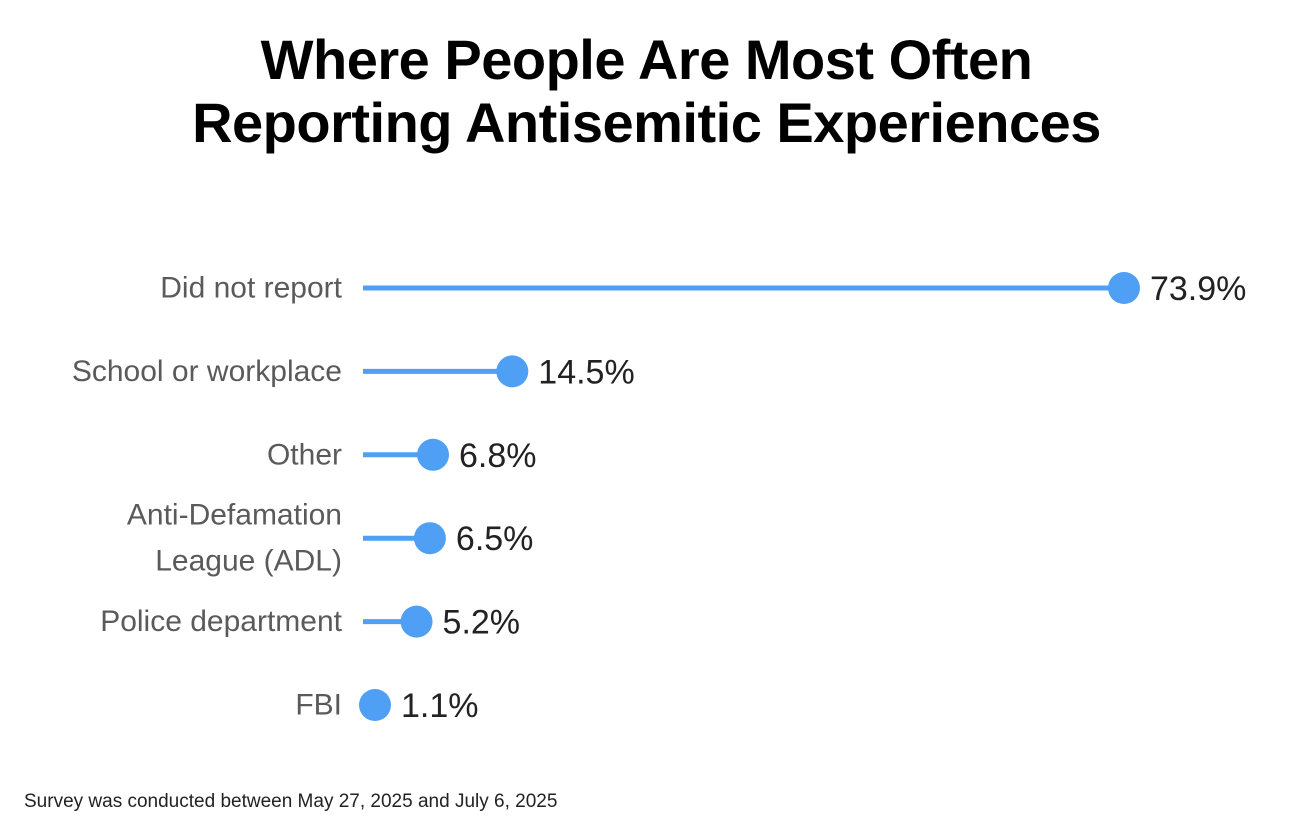 This screenshot has height=836, width=1293. Describe the element at coordinates (207, 371) in the screenshot. I see `category-label: School or workplace` at that location.